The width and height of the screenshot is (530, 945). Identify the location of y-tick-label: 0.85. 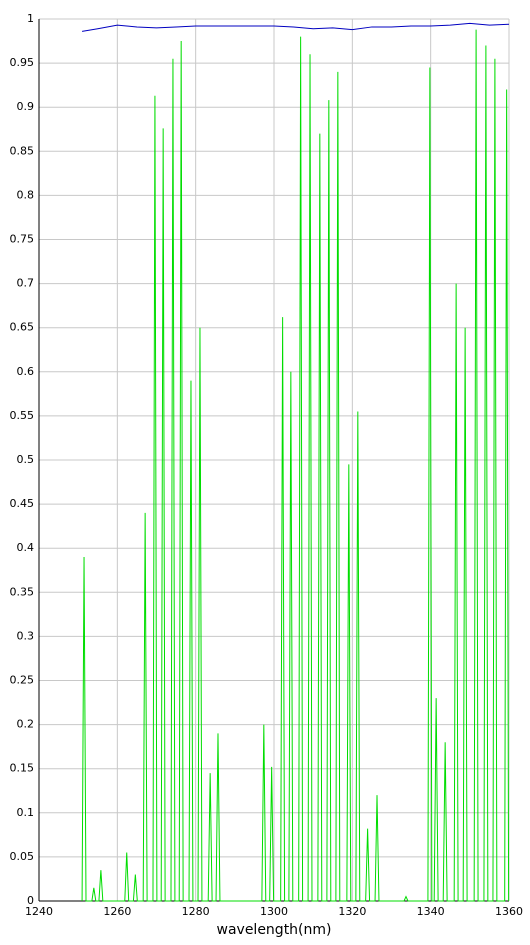
(22, 150).